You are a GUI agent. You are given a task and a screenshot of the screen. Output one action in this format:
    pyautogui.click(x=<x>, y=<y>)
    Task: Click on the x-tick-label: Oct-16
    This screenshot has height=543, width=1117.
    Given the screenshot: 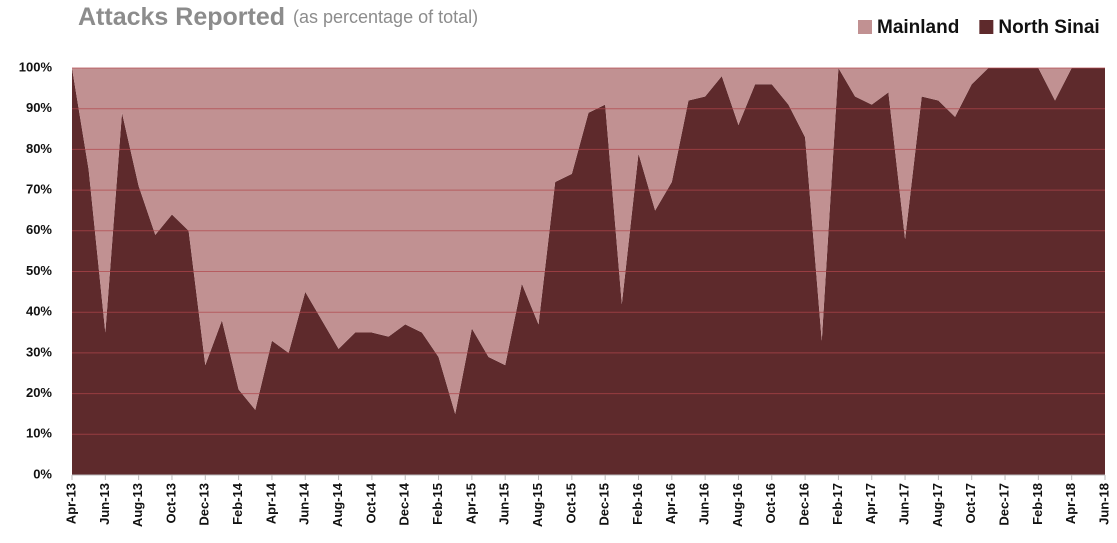 What is the action you would take?
    pyautogui.click(x=770, y=503)
    